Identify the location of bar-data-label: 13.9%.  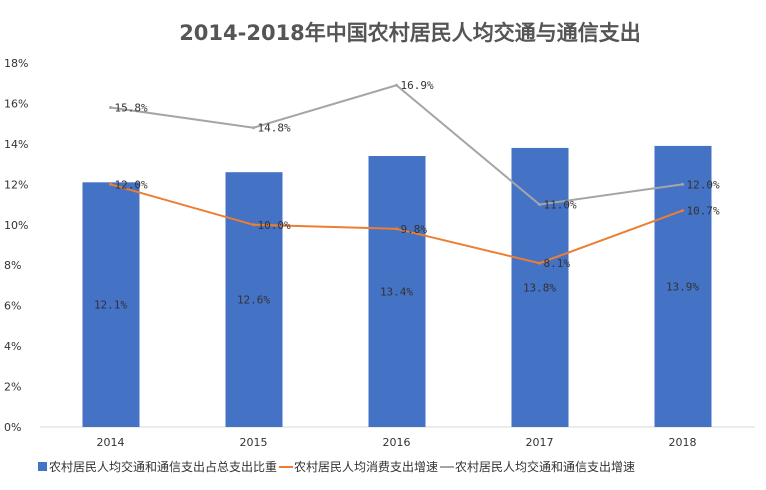
(682, 286).